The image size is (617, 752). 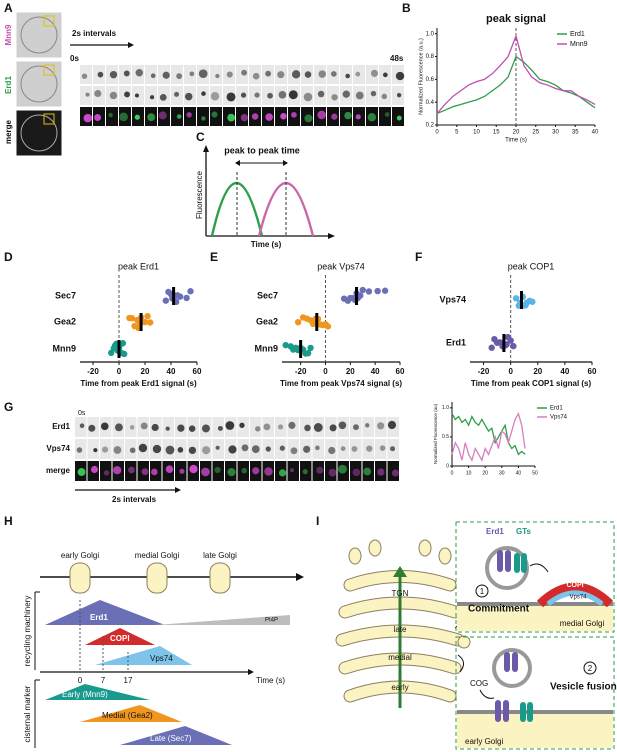 I want to click on x-tick-label: 10, so click(x=469, y=473).